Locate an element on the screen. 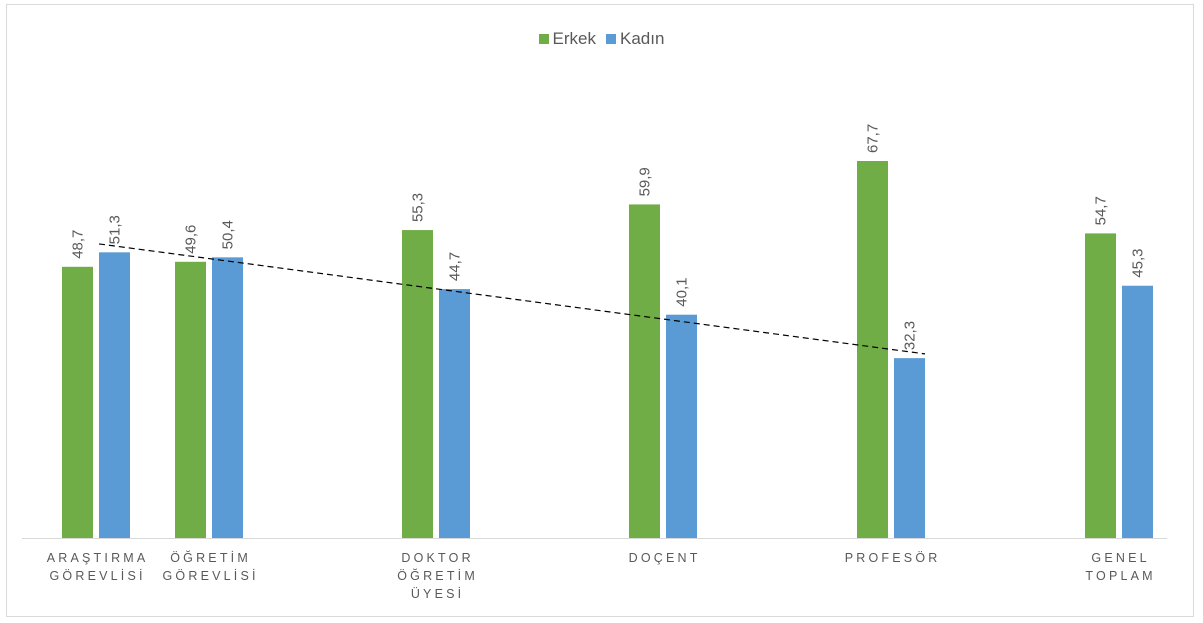  category-label-3-line-0: DOÇENT is located at coordinates (664, 558).